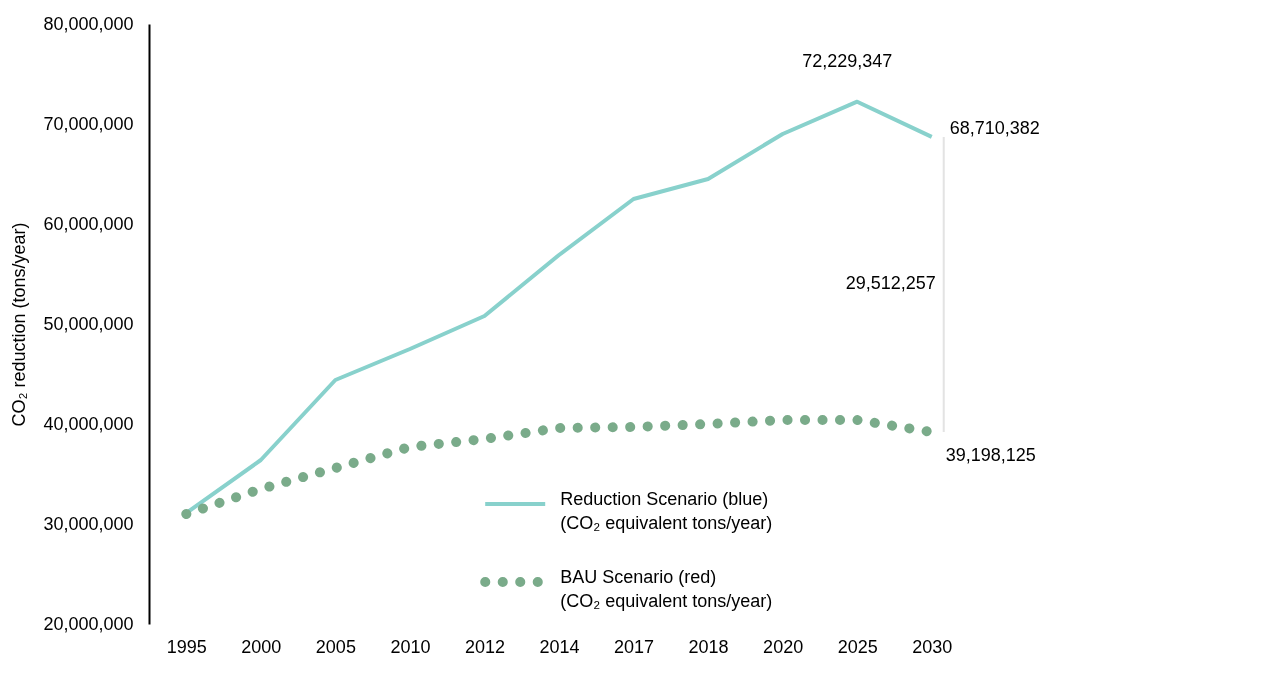  I want to click on y-tick-label: 40,000,000, so click(88, 423).